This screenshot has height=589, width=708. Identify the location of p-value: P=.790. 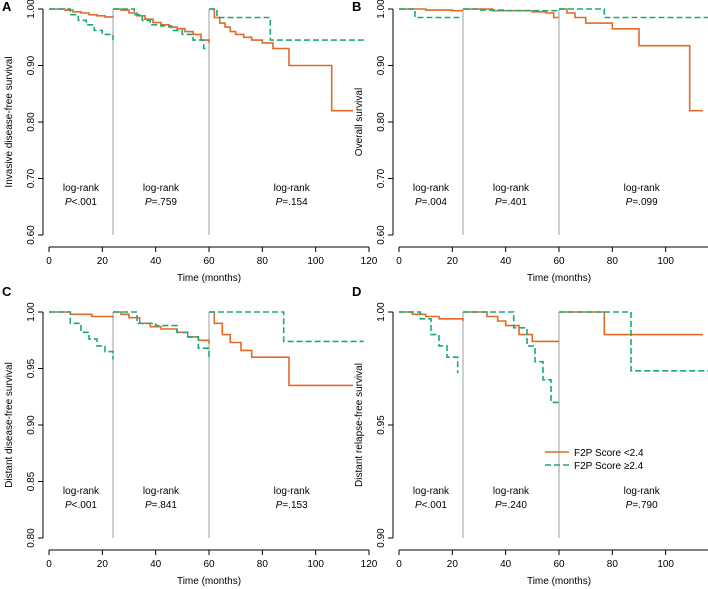
(642, 505).